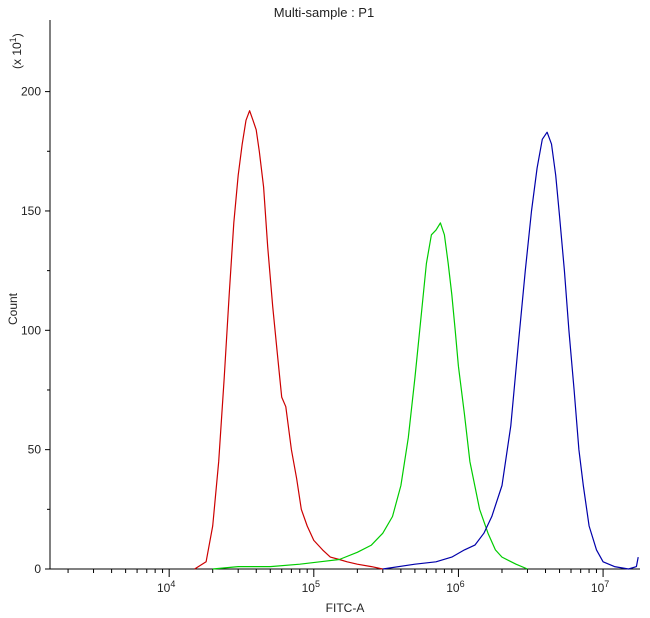  Describe the element at coordinates (31, 211) in the screenshot. I see `y-tick-label: 150` at that location.